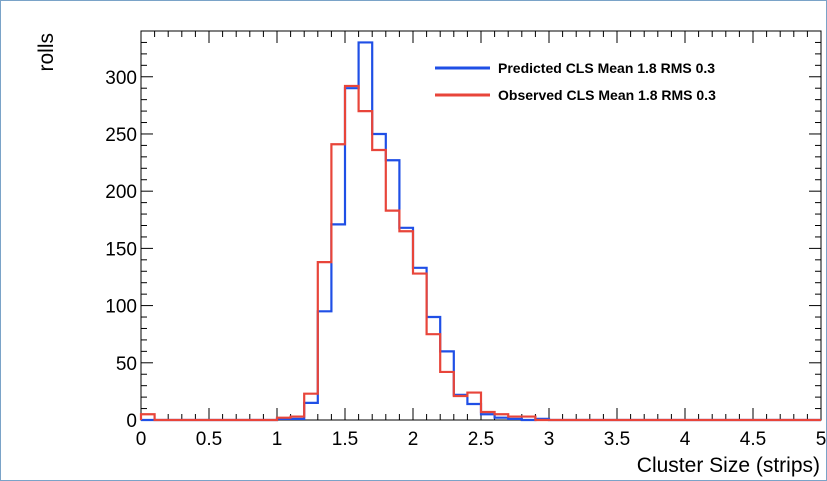 The width and height of the screenshot is (827, 481). Describe the element at coordinates (413, 439) in the screenshot. I see `x-tick-label: 2` at that location.